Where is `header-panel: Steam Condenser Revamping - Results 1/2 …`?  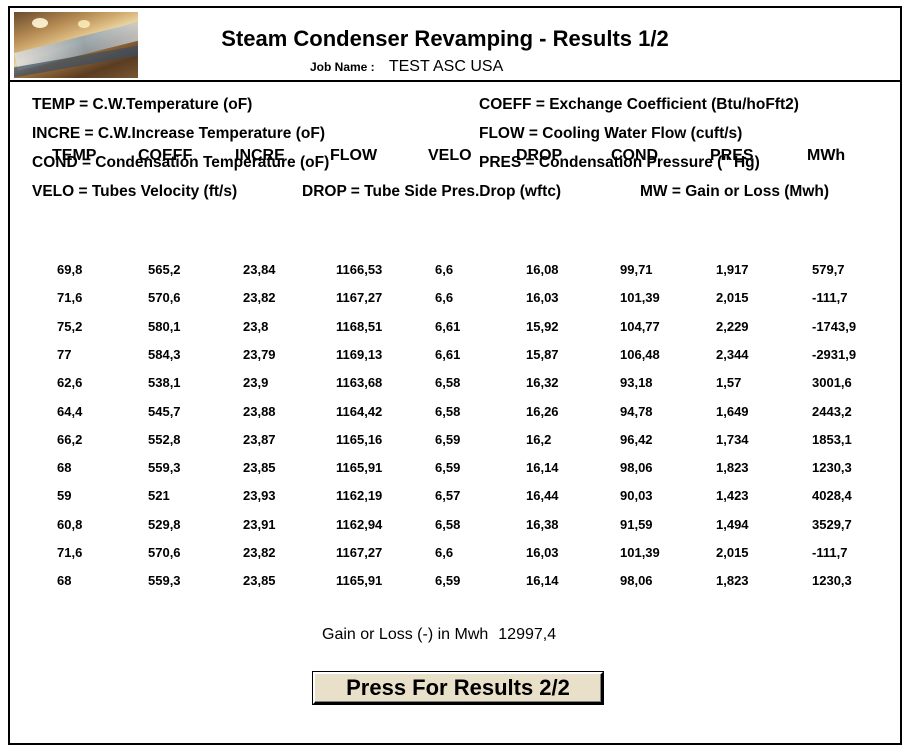 header-panel: Steam Condenser Revamping - Results 1/2 … is located at coordinates (455, 44).